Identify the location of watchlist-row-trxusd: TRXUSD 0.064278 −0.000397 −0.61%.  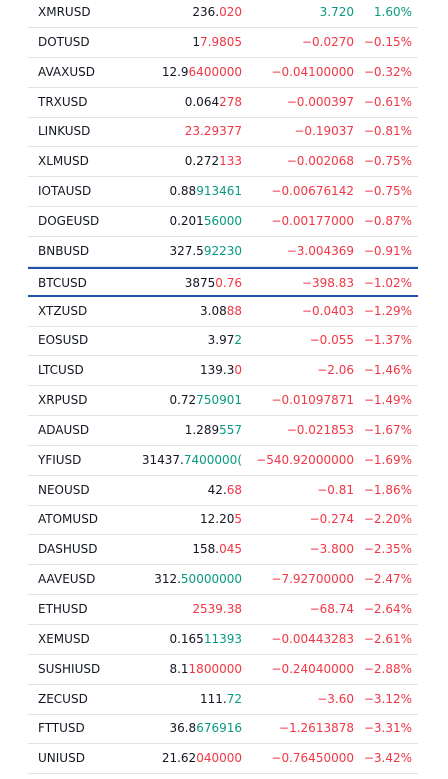
(223, 103).